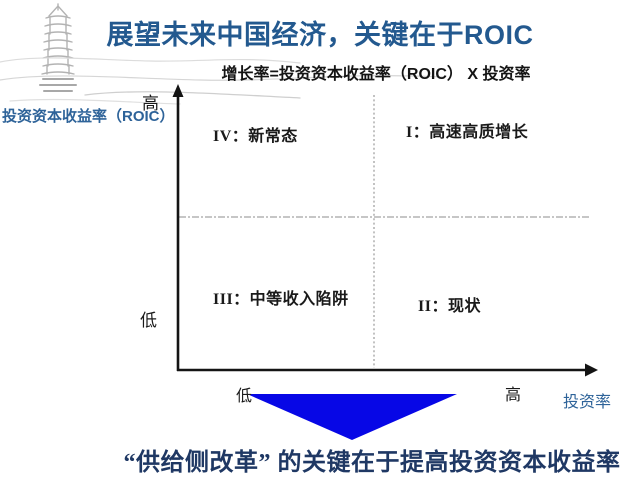  I want to click on x-axis-high-label: 高, so click(513, 395).